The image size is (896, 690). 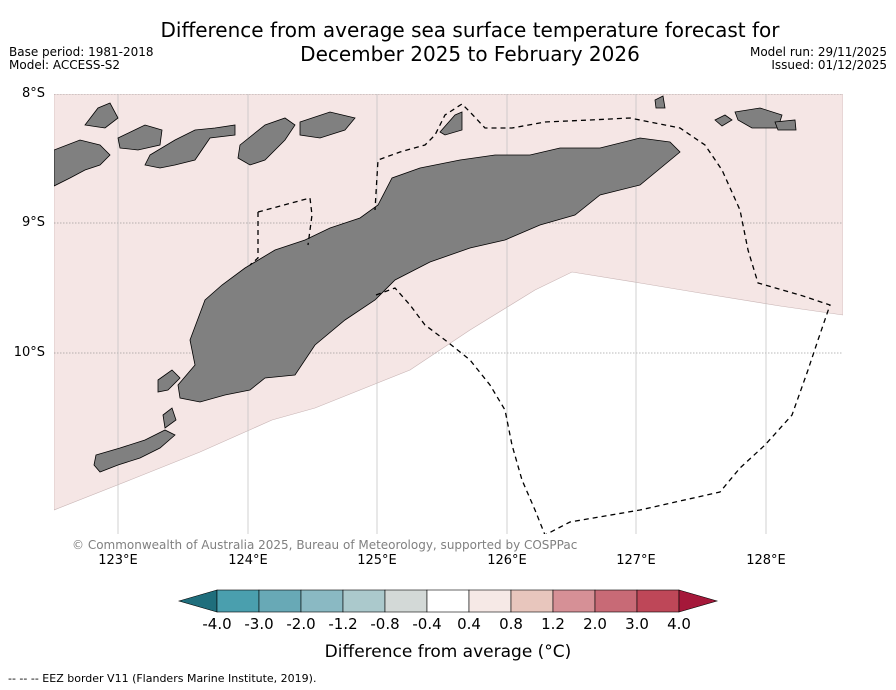 I want to click on lon-label-124e: 124°E, so click(x=248, y=560).